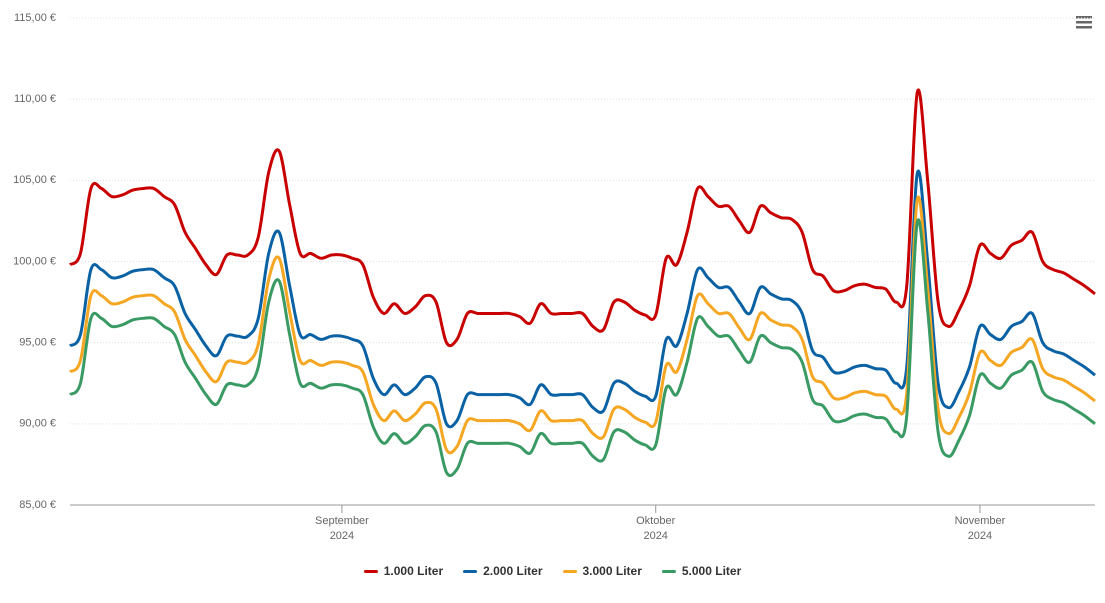  What do you see at coordinates (37, 343) in the screenshot?
I see `y-tick-label: 95,00 €` at bounding box center [37, 343].